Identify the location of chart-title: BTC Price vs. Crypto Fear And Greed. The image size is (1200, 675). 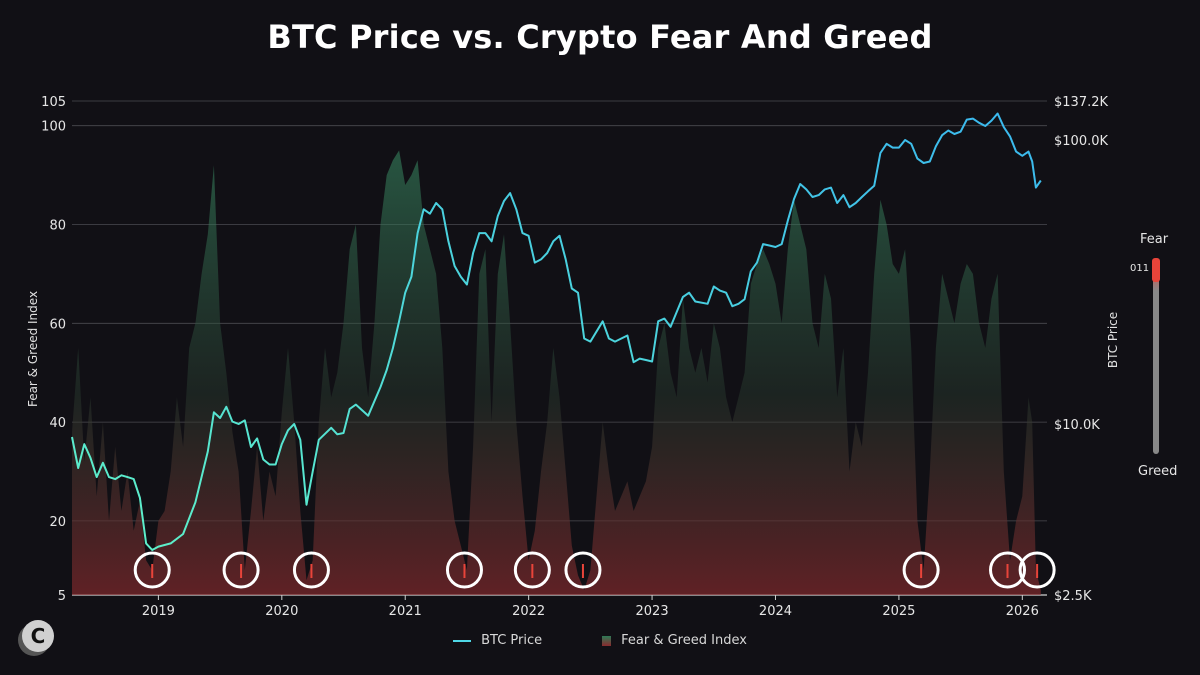
(600, 37).